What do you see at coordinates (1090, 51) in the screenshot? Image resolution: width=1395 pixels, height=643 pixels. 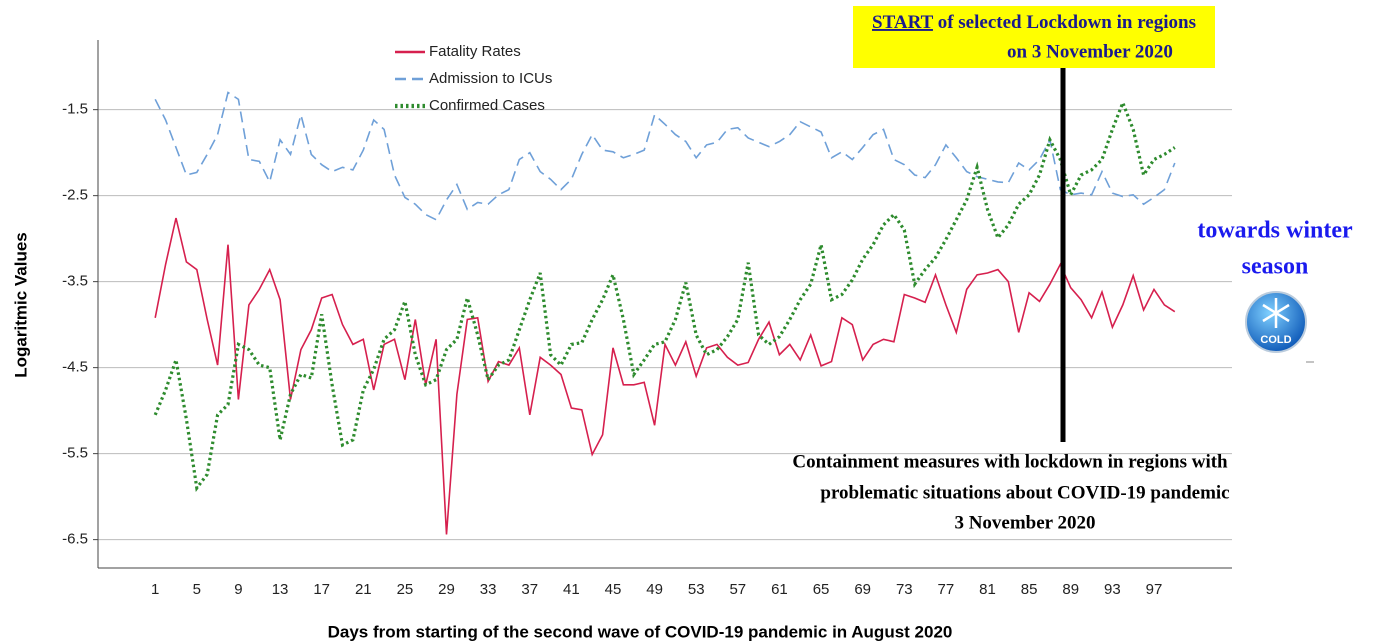 I see `lockdown-date: on 3 November 2020` at bounding box center [1090, 51].